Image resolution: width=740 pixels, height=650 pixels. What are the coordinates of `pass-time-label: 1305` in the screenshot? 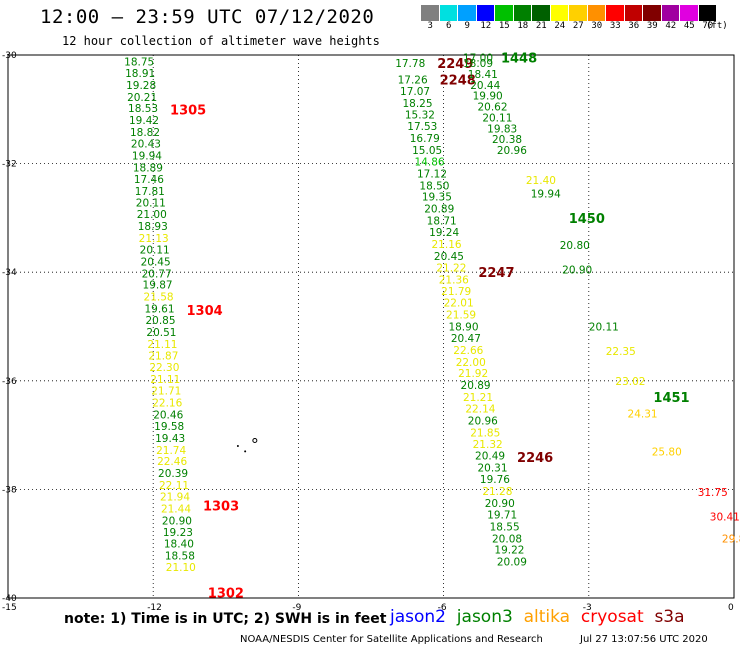 It's located at (188, 110).